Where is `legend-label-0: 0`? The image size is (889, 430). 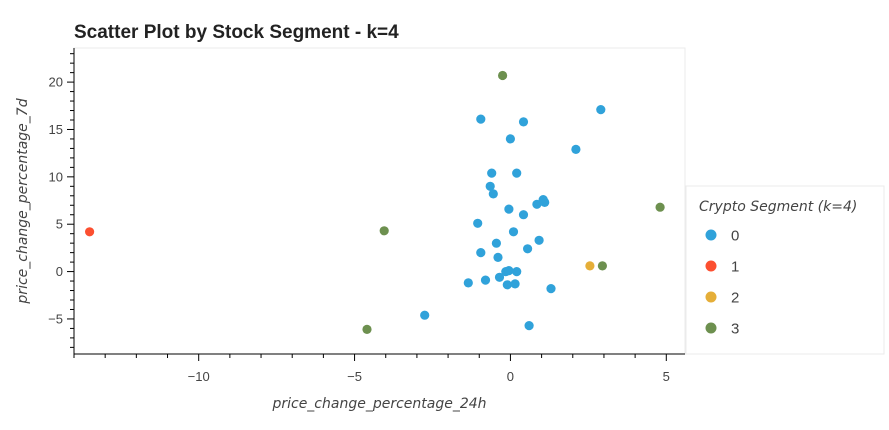
legend-label-0: 0 is located at coordinates (735, 236).